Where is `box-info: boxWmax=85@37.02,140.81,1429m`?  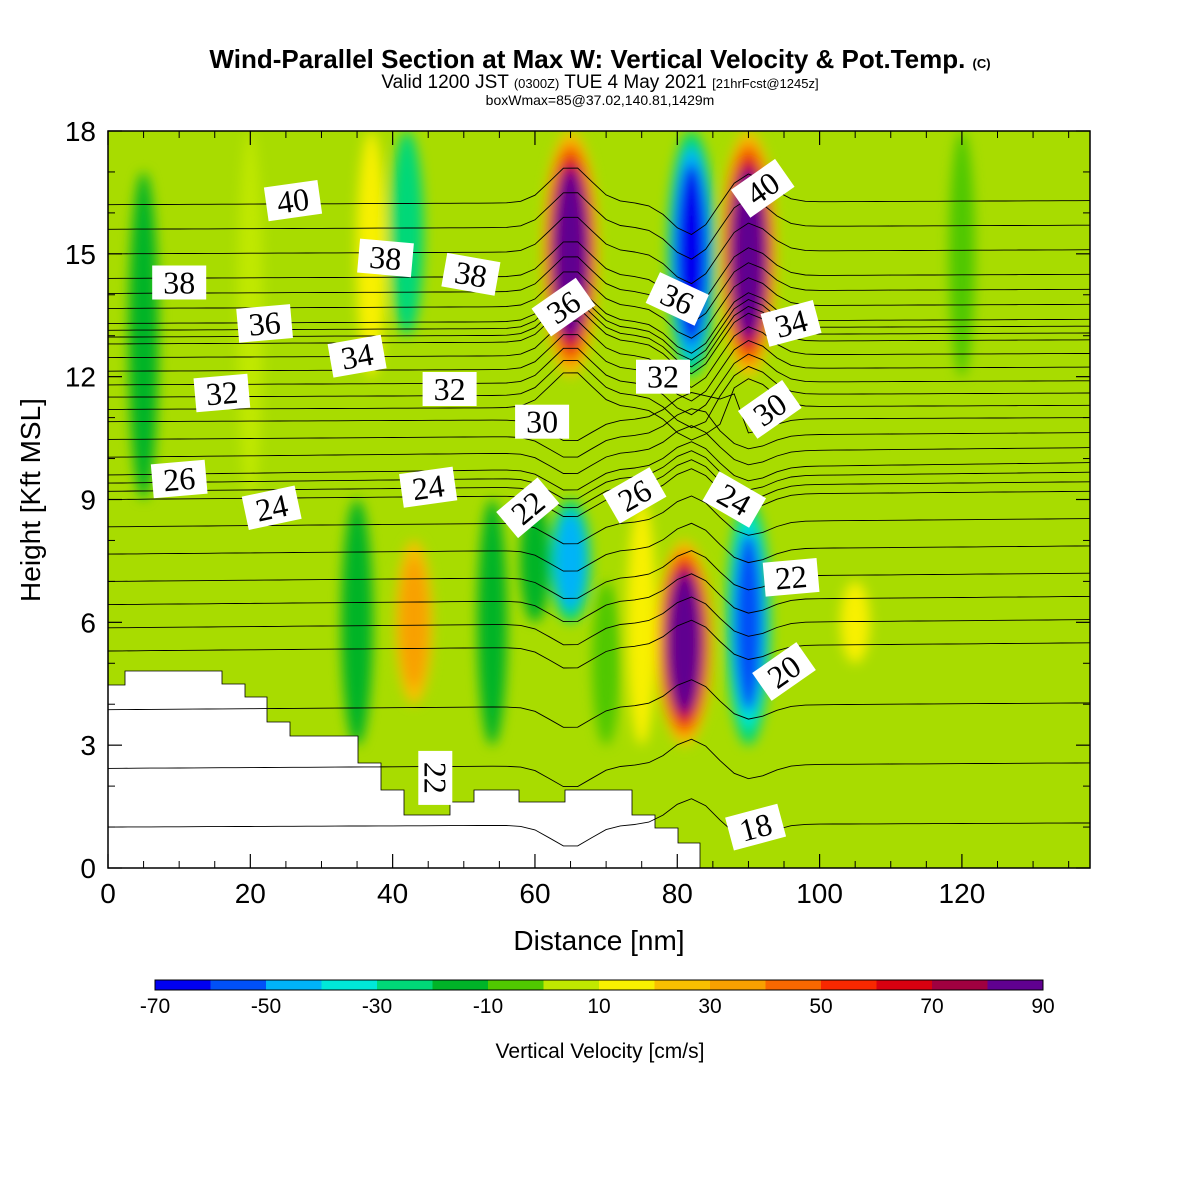
box-info: boxWmax=85@37.02,140.81,1429m is located at coordinates (600, 100).